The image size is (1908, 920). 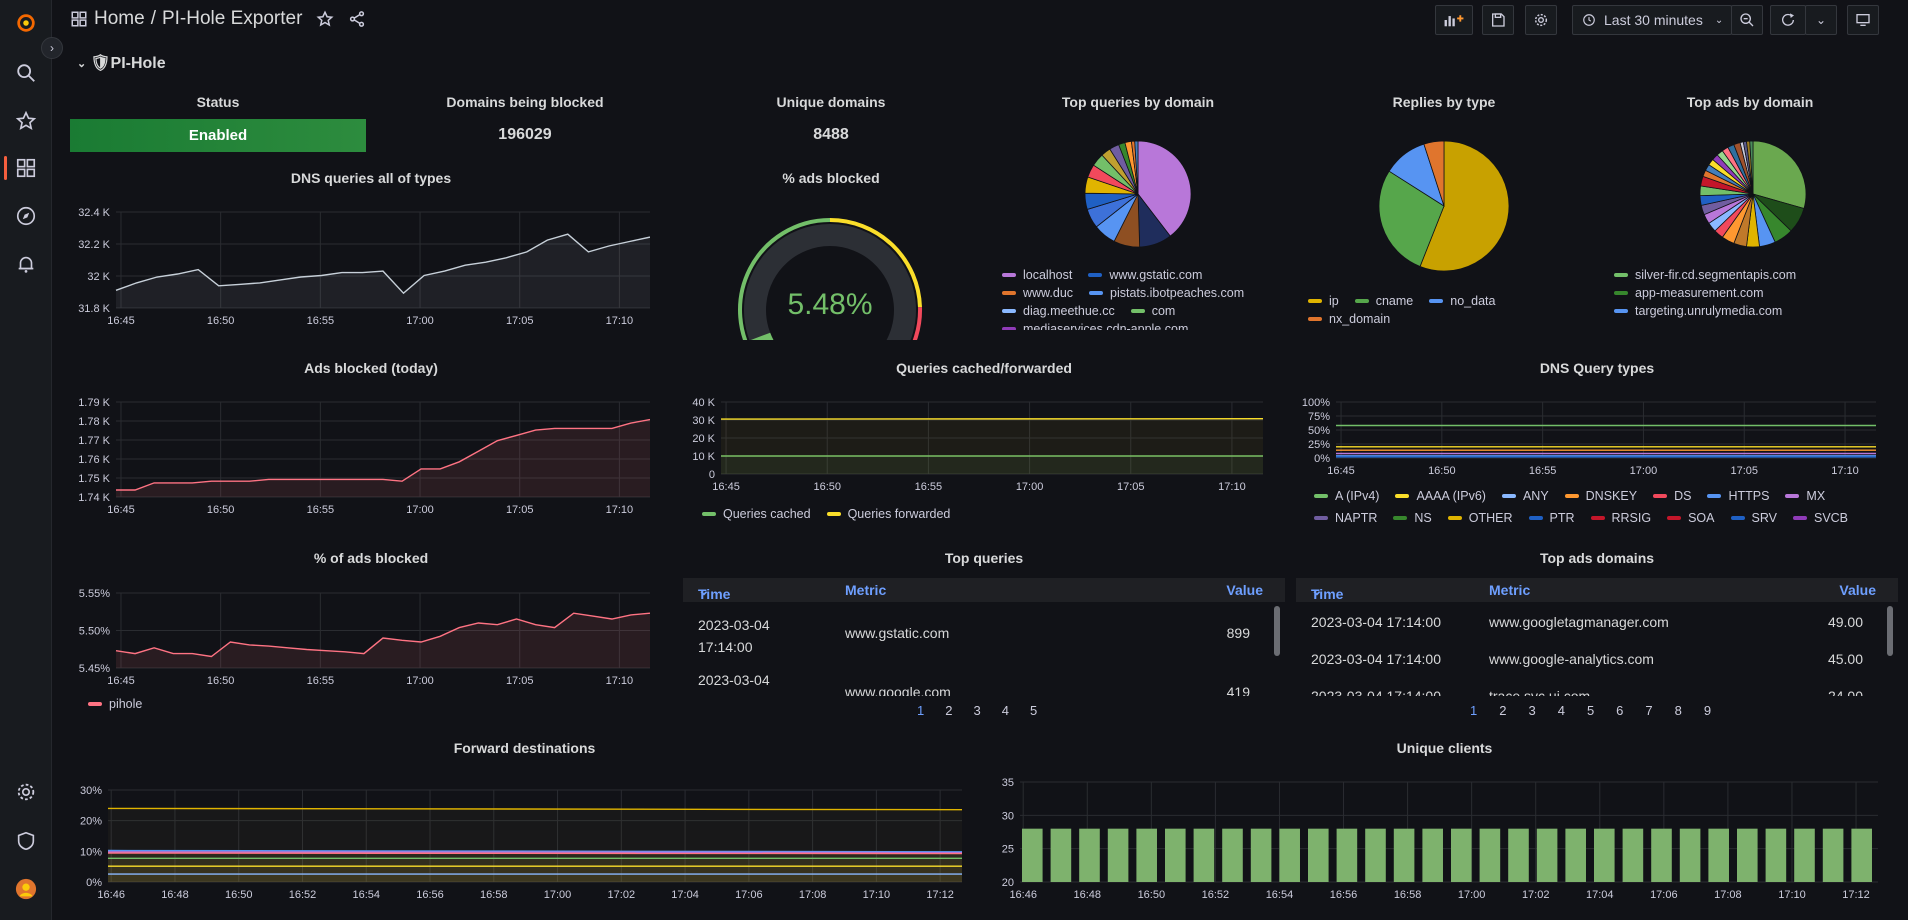 What do you see at coordinates (26, 121) in the screenshot?
I see `starred-icon` at bounding box center [26, 121].